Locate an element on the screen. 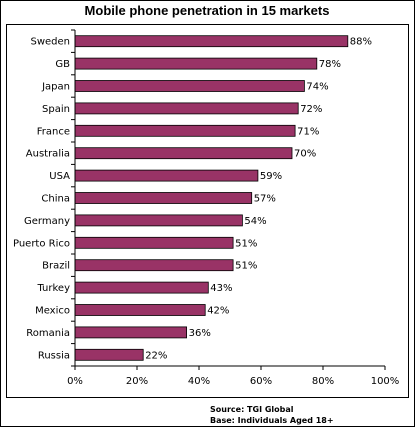 The height and width of the screenshot is (427, 415). x-tick-label-5: 100% is located at coordinates (385, 381).